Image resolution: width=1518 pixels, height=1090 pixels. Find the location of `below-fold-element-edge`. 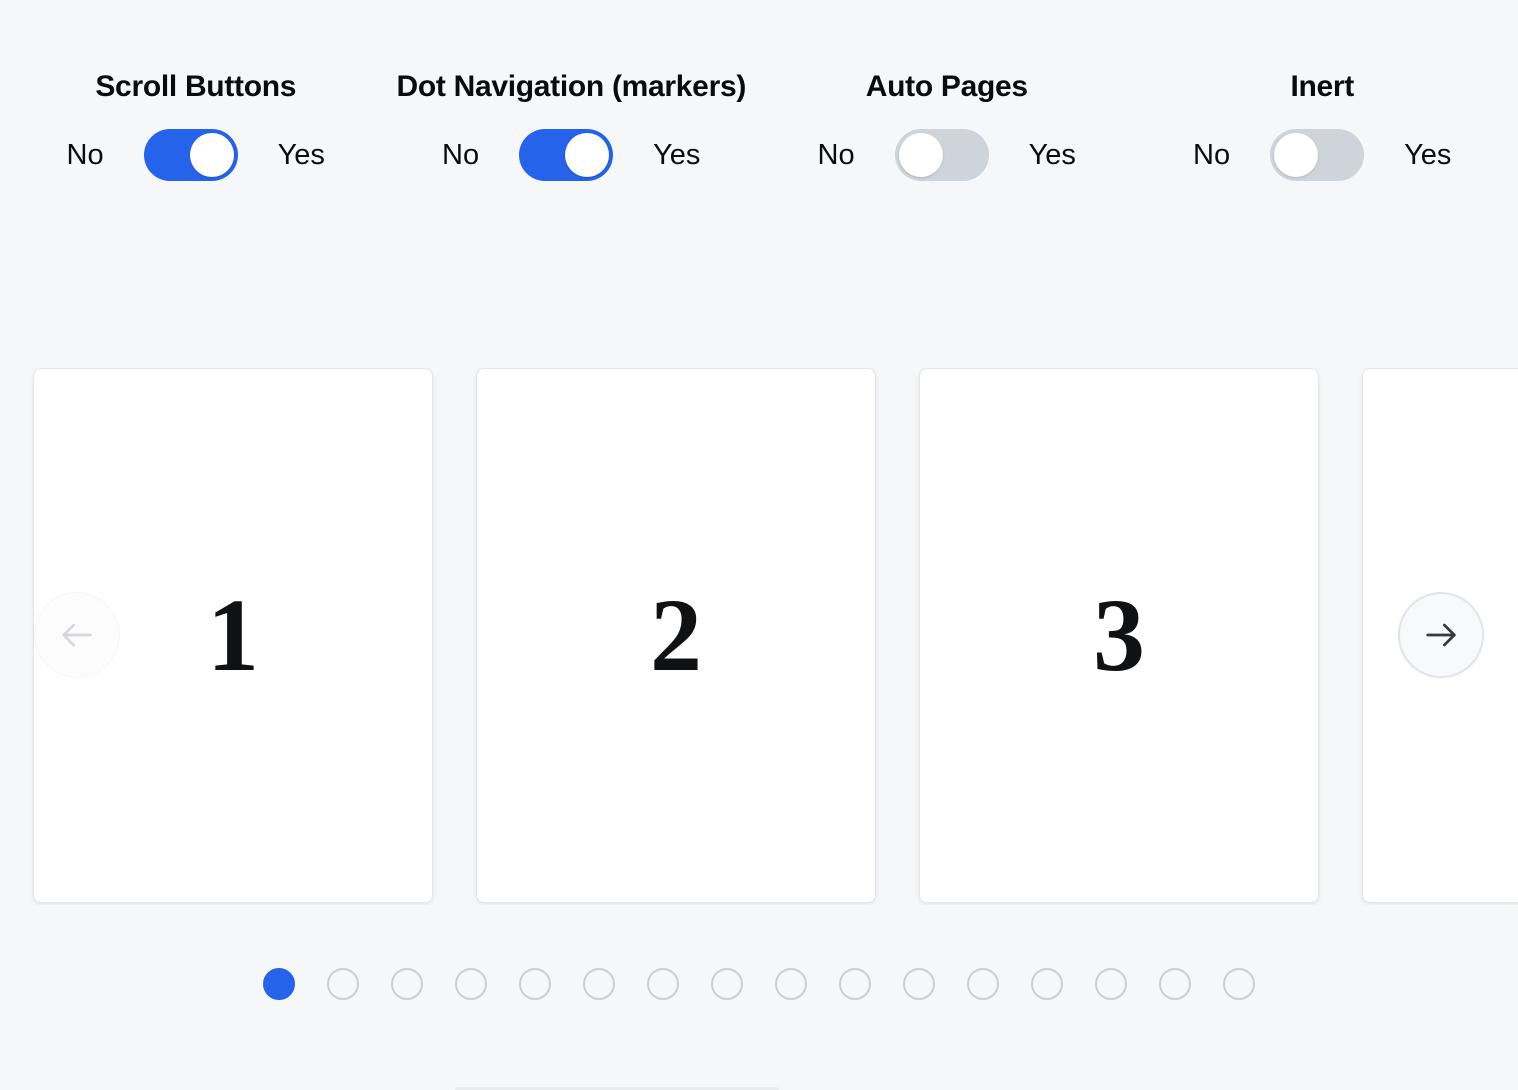

below-fold-element-edge is located at coordinates (617, 1088).